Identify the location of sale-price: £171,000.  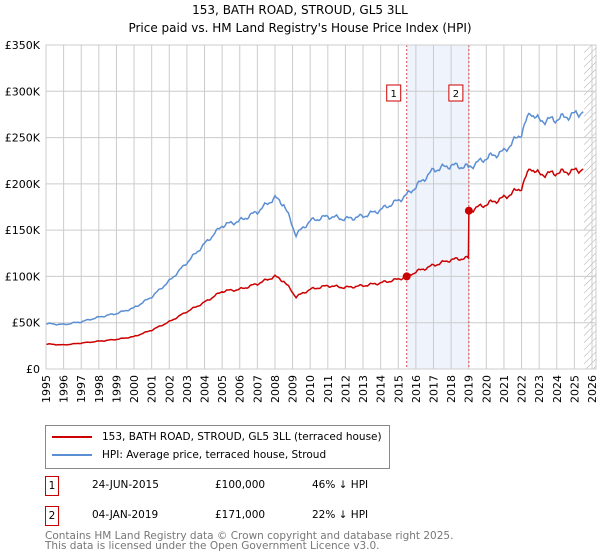
(240, 515).